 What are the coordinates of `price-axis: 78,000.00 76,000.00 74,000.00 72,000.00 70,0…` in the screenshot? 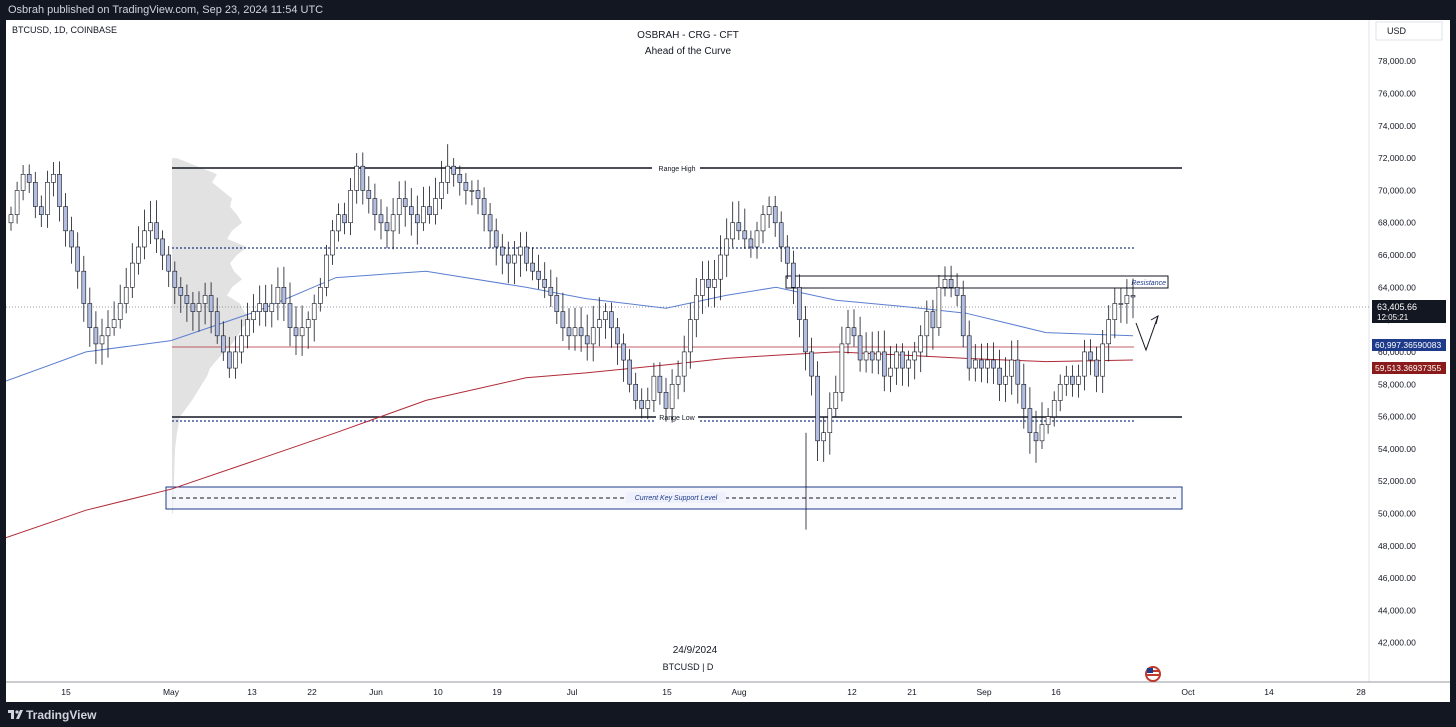 It's located at (1397, 352).